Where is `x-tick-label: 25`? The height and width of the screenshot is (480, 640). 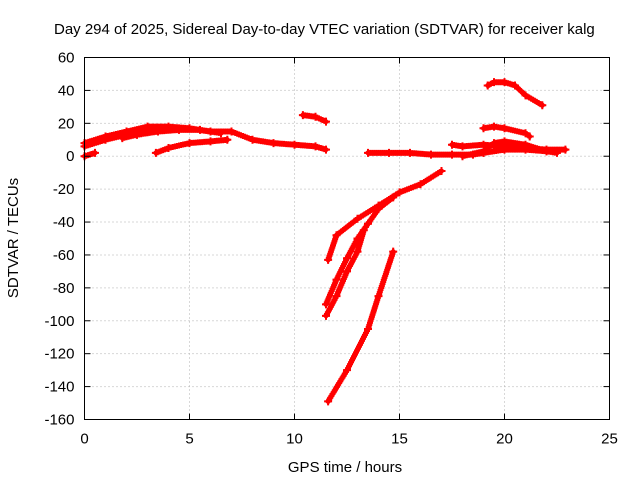
x-tick-label: 25 is located at coordinates (609, 439).